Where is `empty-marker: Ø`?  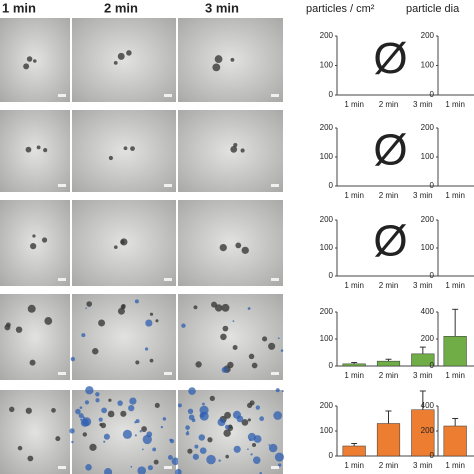 empty-marker: Ø is located at coordinates (390, 58).